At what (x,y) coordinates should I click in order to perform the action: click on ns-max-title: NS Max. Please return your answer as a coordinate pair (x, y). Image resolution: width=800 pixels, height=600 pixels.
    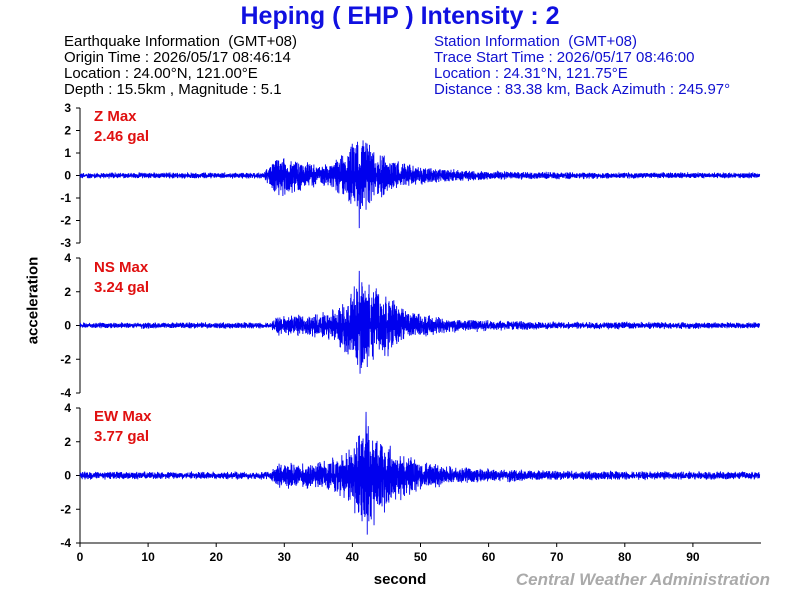
    Looking at the image, I should click on (121, 267).